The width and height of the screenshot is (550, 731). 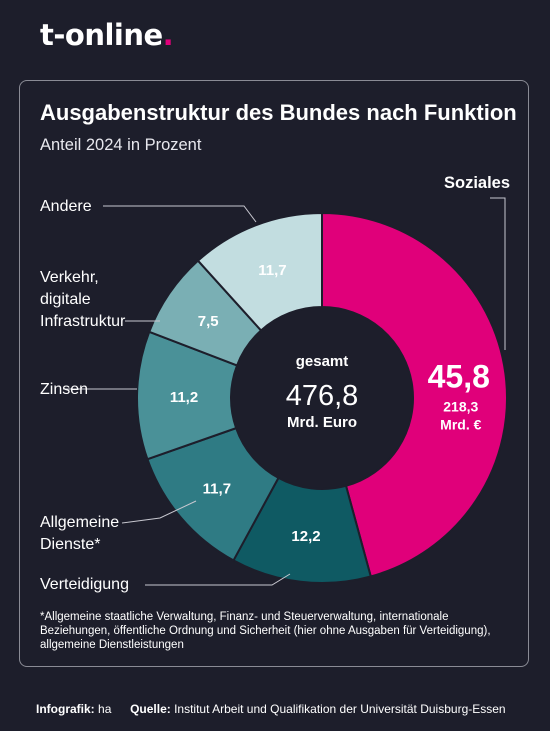 I want to click on label-andere: Andere, so click(x=66, y=206).